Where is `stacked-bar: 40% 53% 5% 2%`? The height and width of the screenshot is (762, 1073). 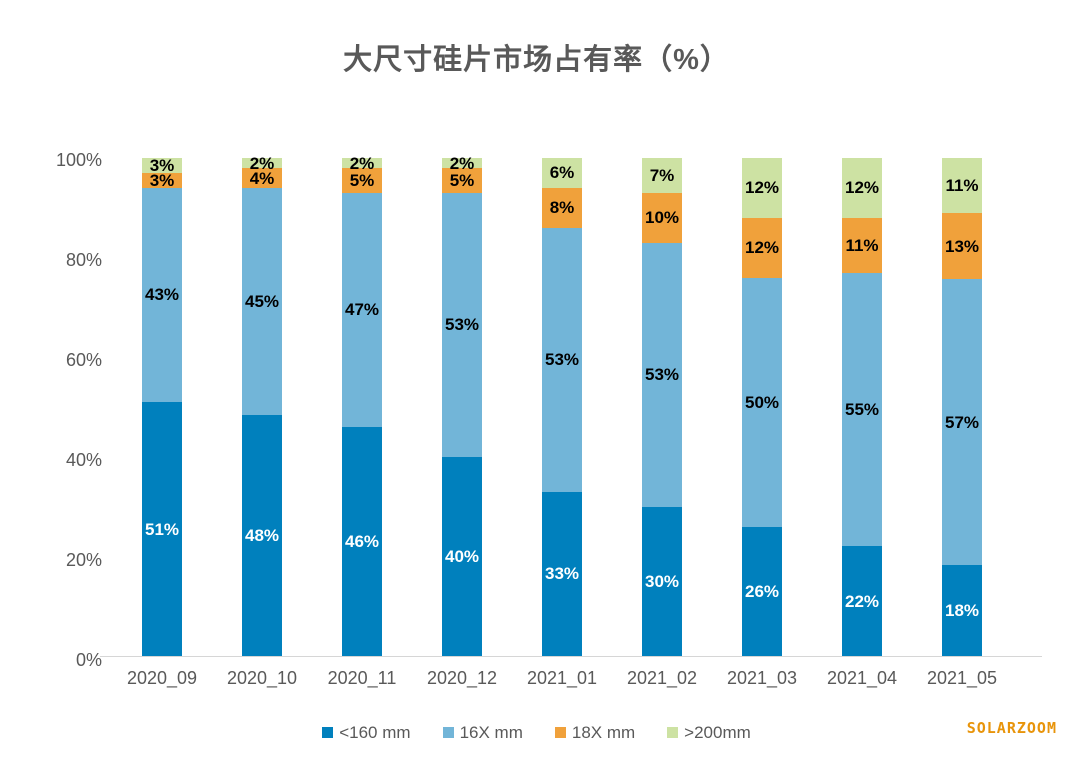 stacked-bar: 40% 53% 5% 2% is located at coordinates (462, 405).